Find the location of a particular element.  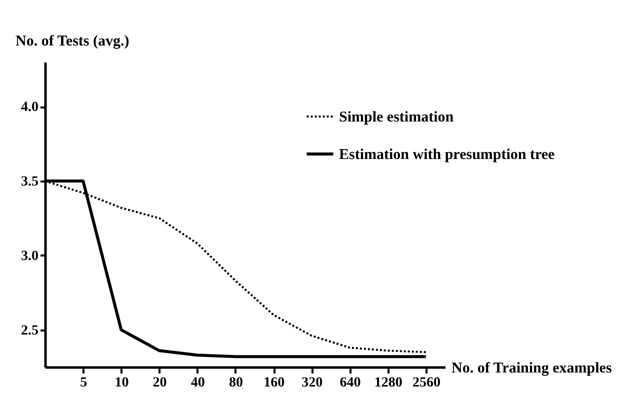

x-tick-label: 80 is located at coordinates (235, 383).